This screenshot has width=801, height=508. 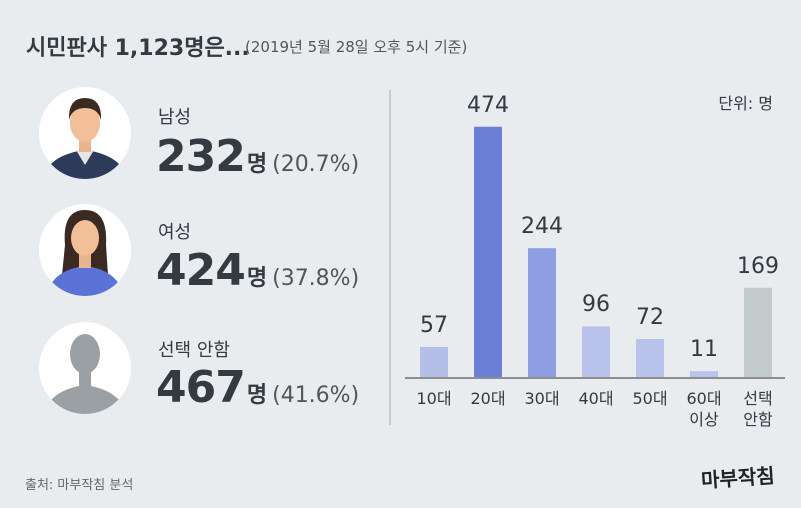 I want to click on x-tick-label: 10대, so click(x=434, y=398).